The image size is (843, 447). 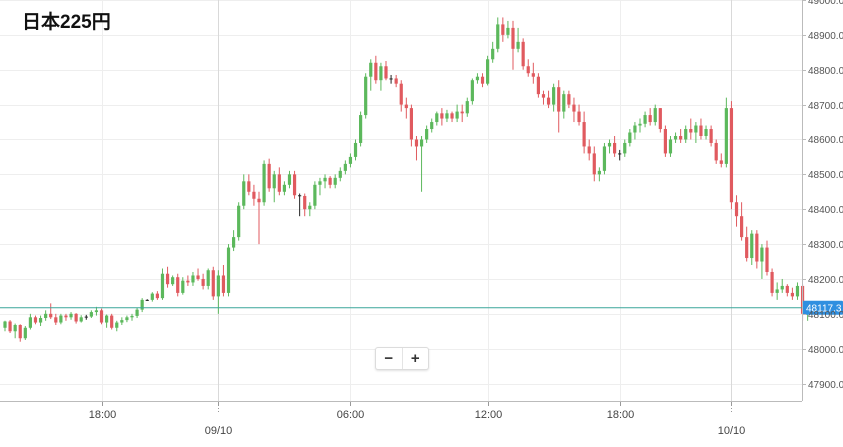 What do you see at coordinates (421, 307) in the screenshot?
I see `last-price-layer: 48117.3` at bounding box center [421, 307].